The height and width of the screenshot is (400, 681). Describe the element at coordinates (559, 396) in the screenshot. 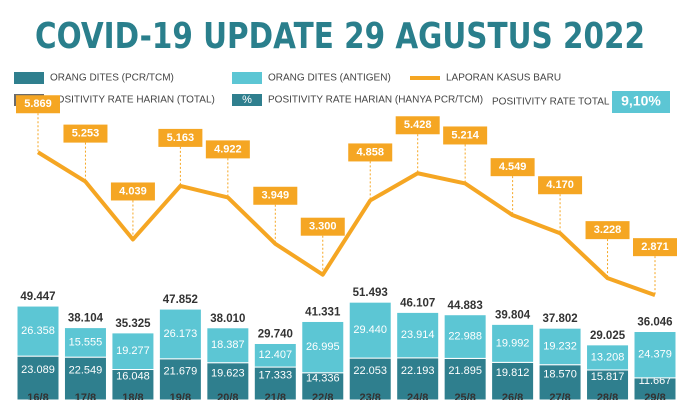

I see `x-tick-label: 27/8` at that location.